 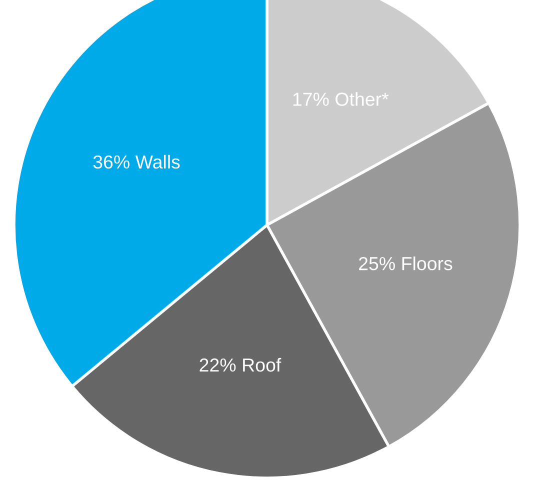 I want to click on slice-label: 36% Walls, so click(x=136, y=161).